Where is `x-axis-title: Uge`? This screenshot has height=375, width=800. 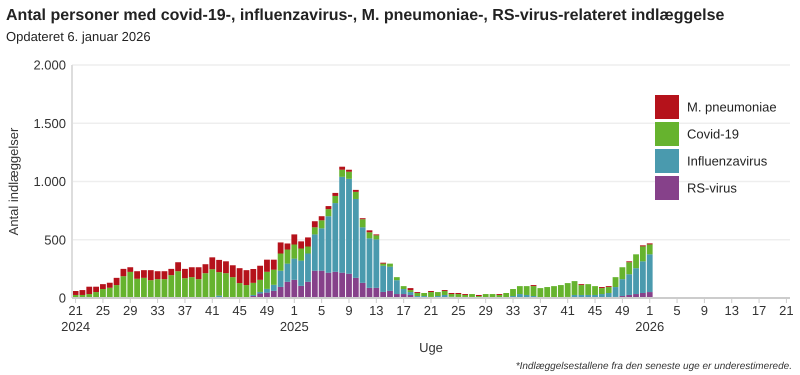 x-axis-title: Uge is located at coordinates (431, 347).